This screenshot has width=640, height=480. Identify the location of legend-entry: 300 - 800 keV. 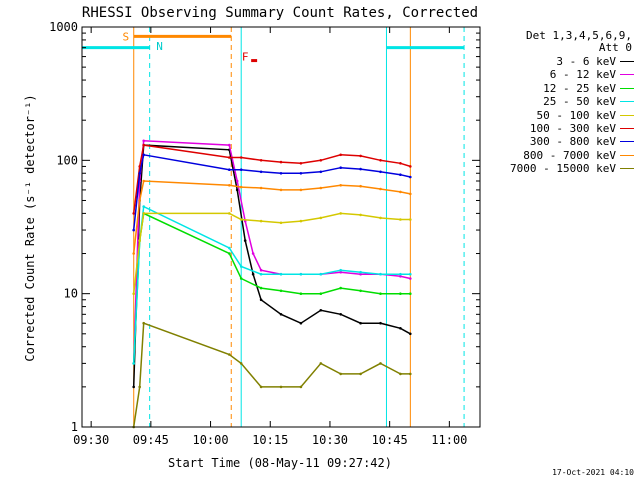
(582, 141).